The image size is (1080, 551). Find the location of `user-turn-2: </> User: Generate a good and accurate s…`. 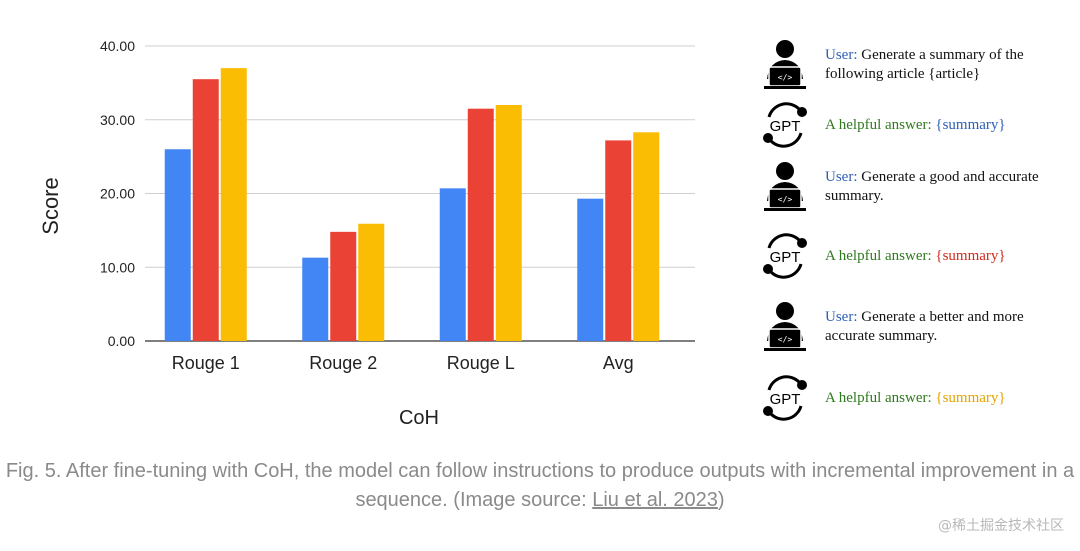

user-turn-2: </> User: Generate a good and accurate s… is located at coordinates (910, 187).